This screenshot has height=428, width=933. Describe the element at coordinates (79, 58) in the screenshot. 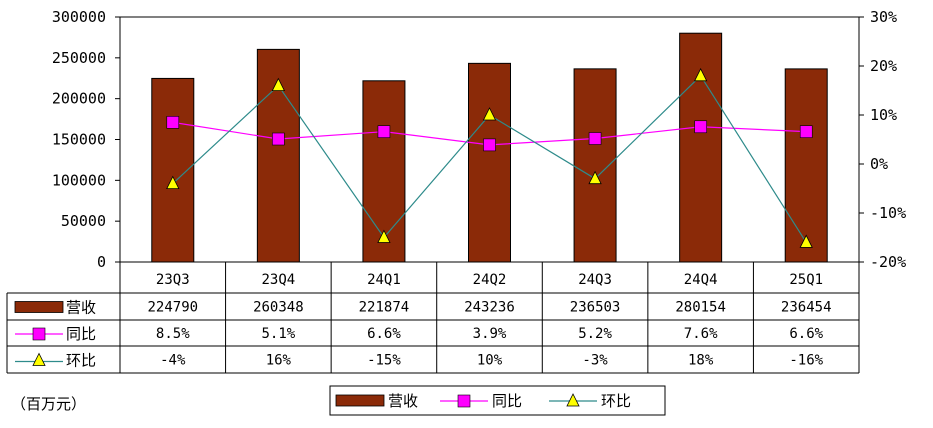

I see `left-axis-tick-label: 250000` at that location.